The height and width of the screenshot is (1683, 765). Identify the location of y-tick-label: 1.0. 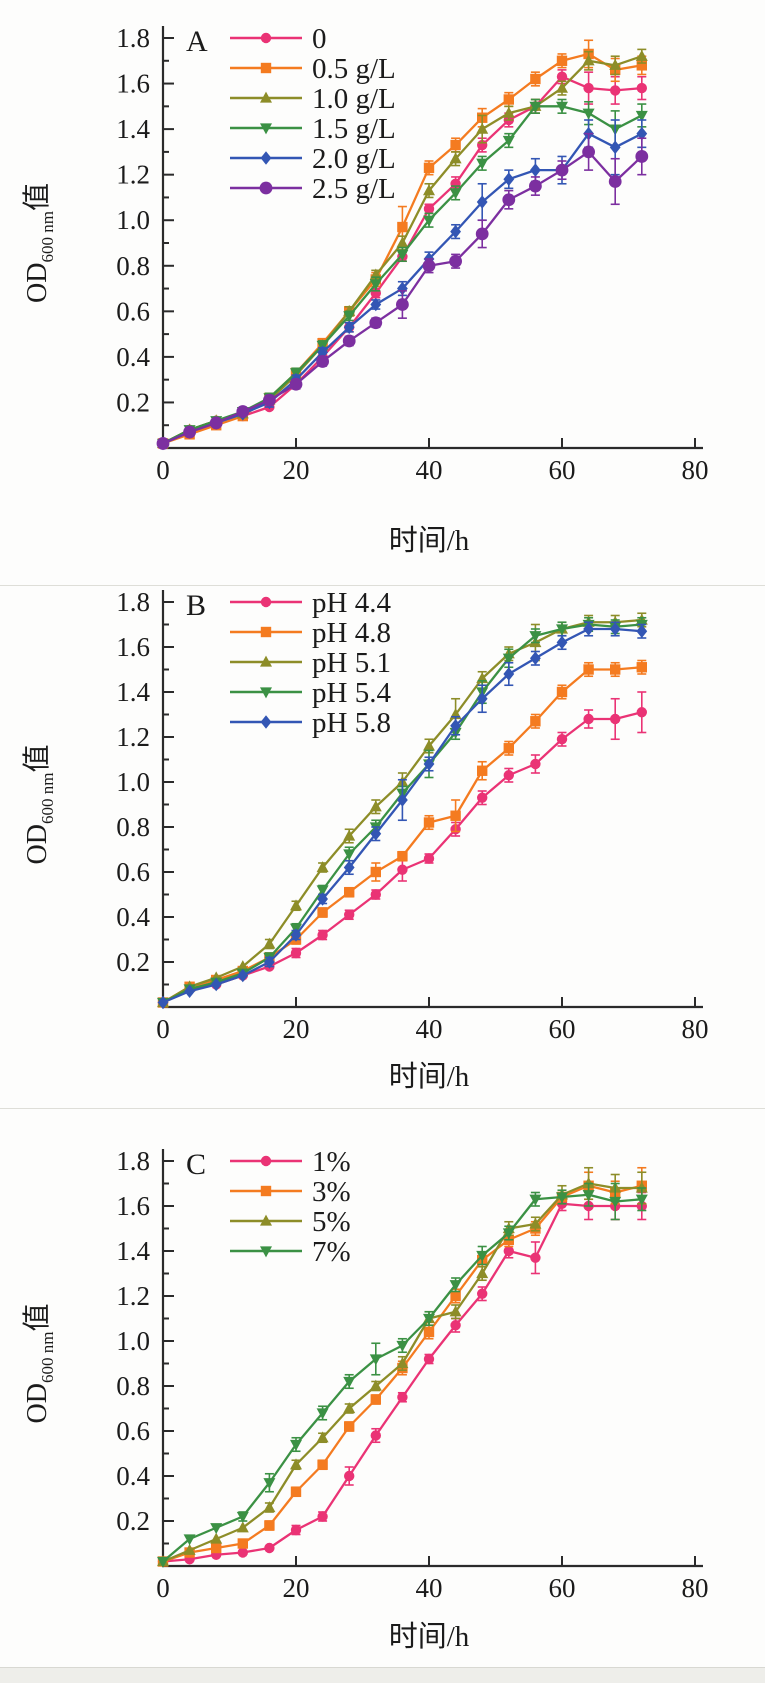
(133, 1341).